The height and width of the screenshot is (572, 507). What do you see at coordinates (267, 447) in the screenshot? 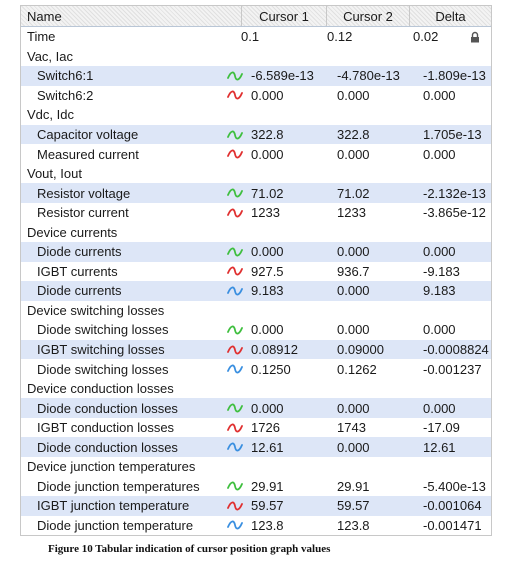
I see `cursor1-value: 12.61` at bounding box center [267, 447].